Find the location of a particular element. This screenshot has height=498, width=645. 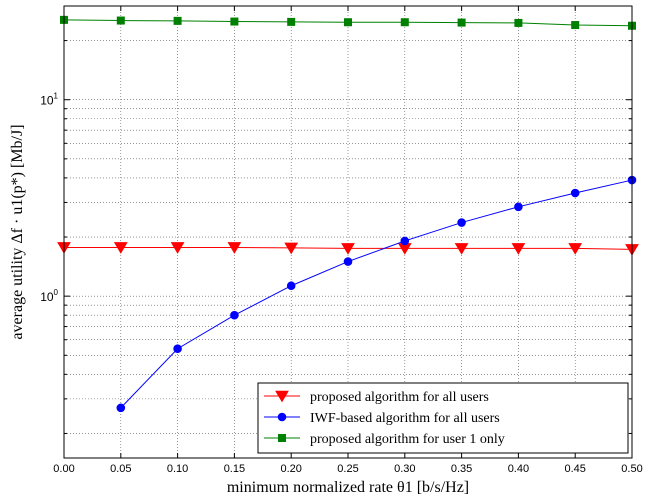

x-tick-label: 0.15 is located at coordinates (234, 469).